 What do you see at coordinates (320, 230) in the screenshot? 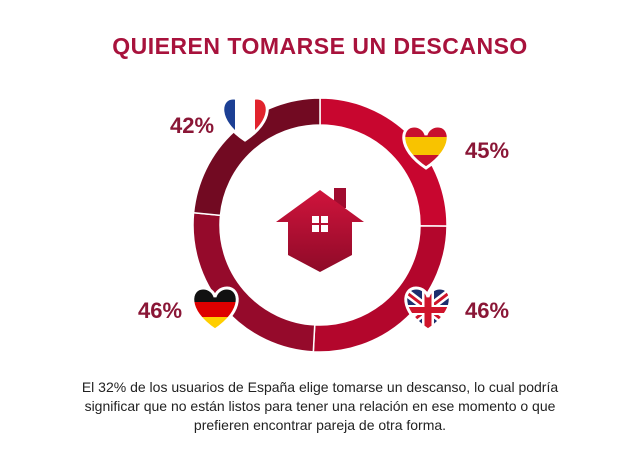
I see `house-icon` at bounding box center [320, 230].